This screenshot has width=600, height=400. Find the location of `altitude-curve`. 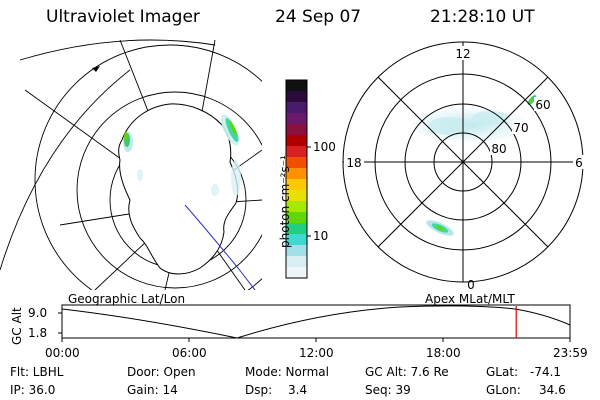

altitude-curve is located at coordinates (316, 322).